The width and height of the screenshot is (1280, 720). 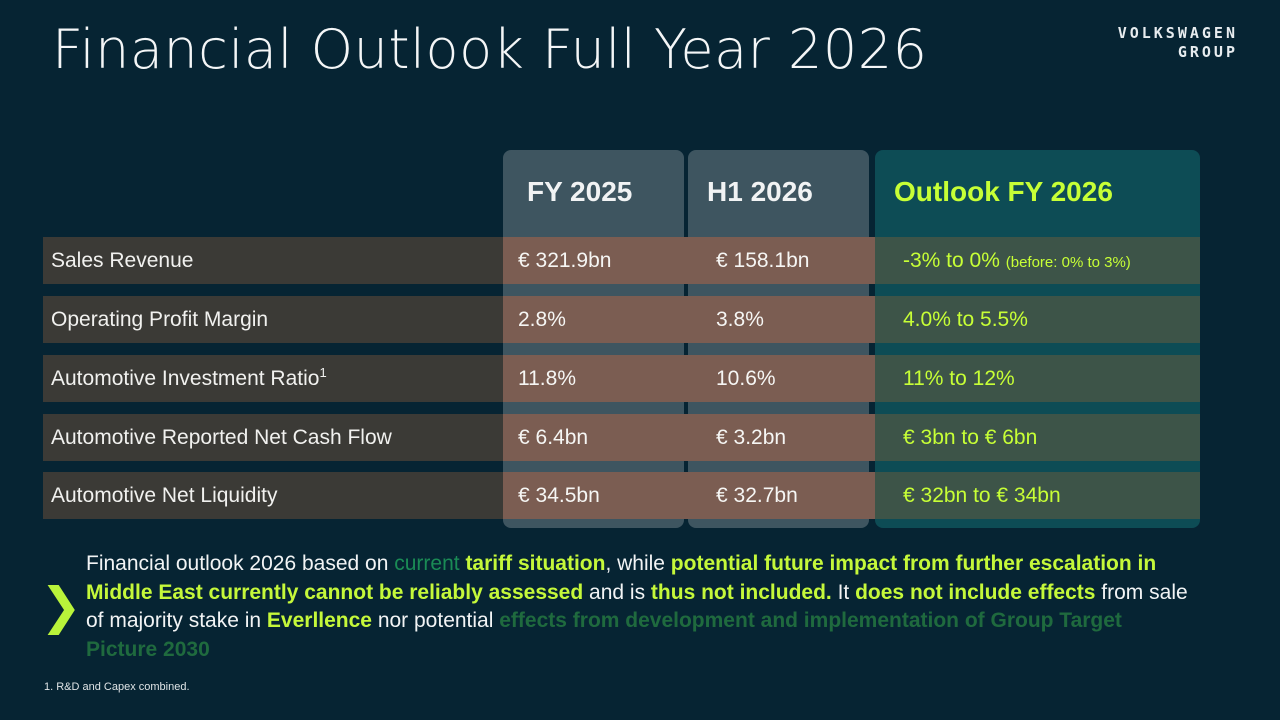 What do you see at coordinates (164, 495) in the screenshot?
I see `row-label: Automotive Net Liquidity` at bounding box center [164, 495].